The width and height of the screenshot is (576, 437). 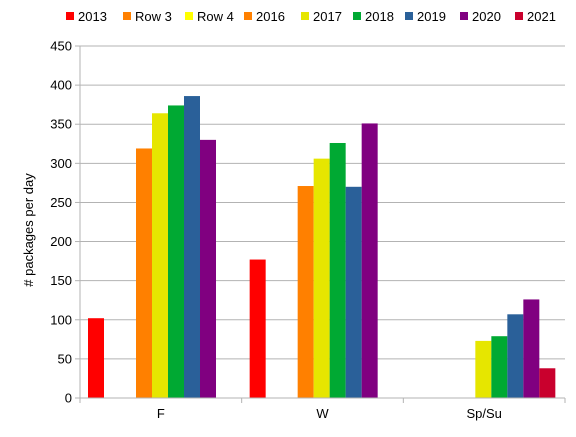 What do you see at coordinates (61, 280) in the screenshot?
I see `y-tick-label: 150` at bounding box center [61, 280].